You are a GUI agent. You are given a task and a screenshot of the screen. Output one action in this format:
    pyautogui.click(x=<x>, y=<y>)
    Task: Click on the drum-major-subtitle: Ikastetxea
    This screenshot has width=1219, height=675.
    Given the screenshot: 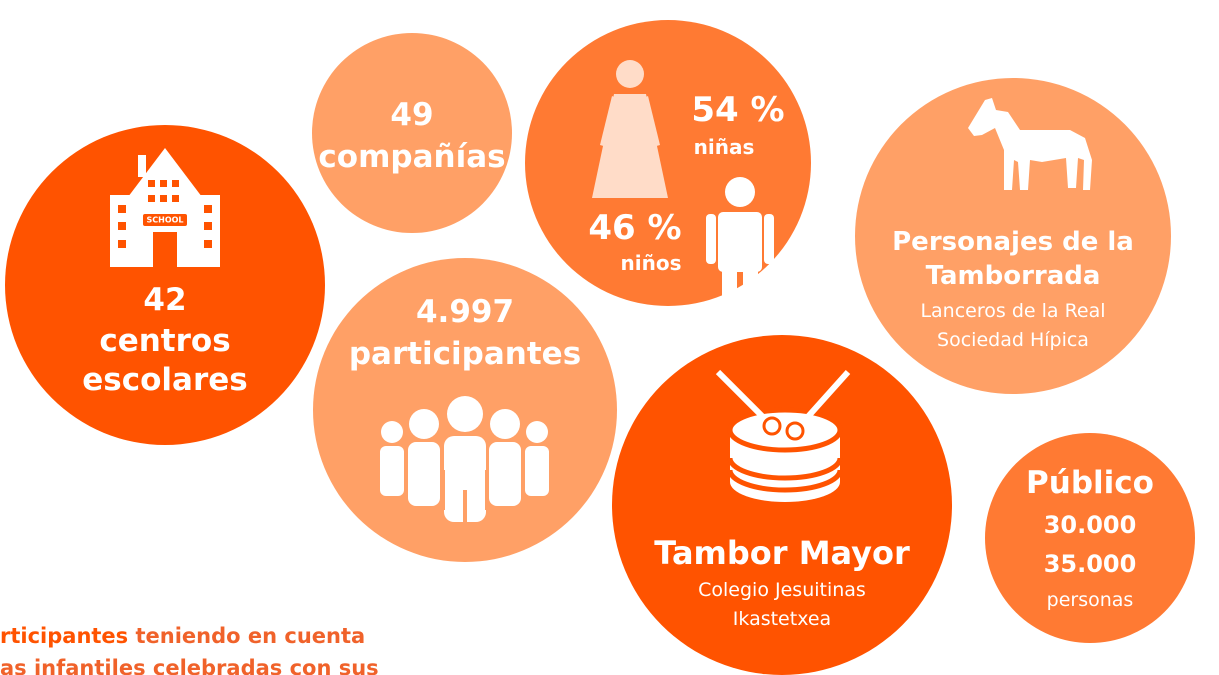 What is the action you would take?
    pyautogui.click(x=782, y=619)
    